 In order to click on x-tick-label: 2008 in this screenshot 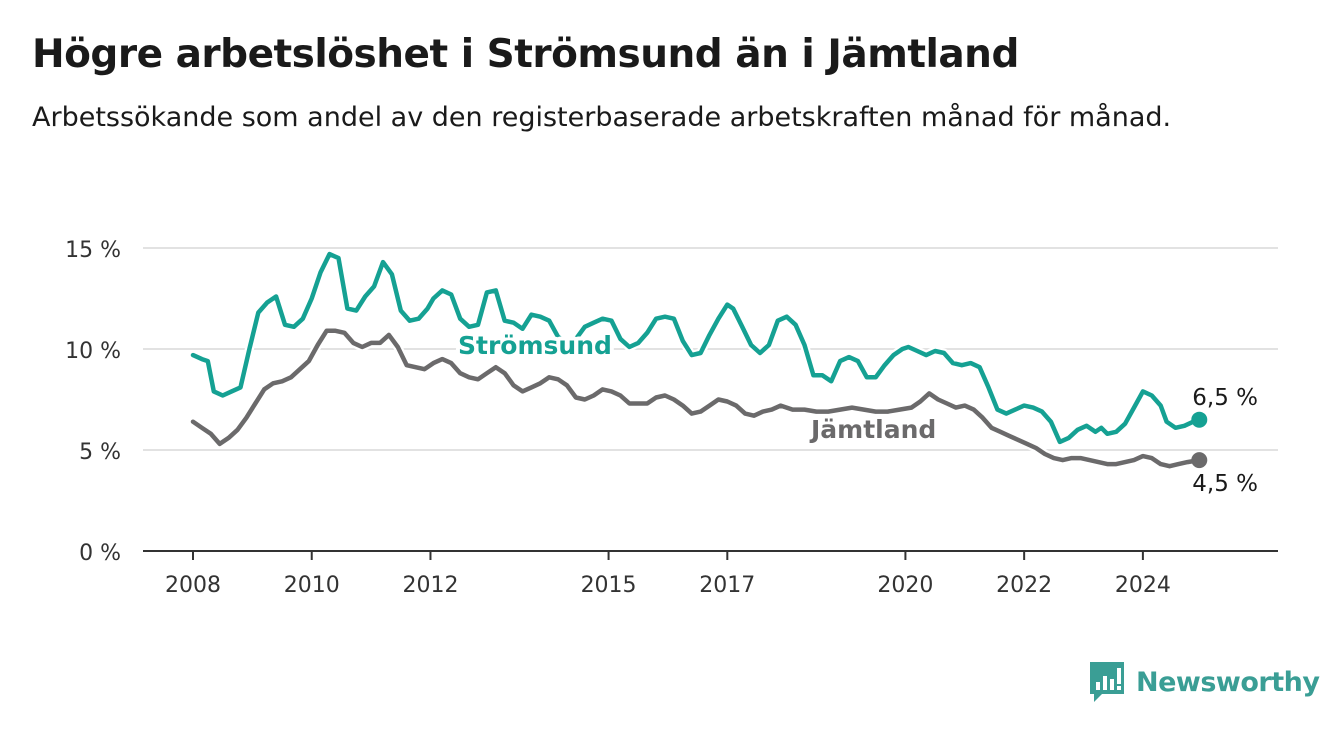, I will do `click(193, 585)`.